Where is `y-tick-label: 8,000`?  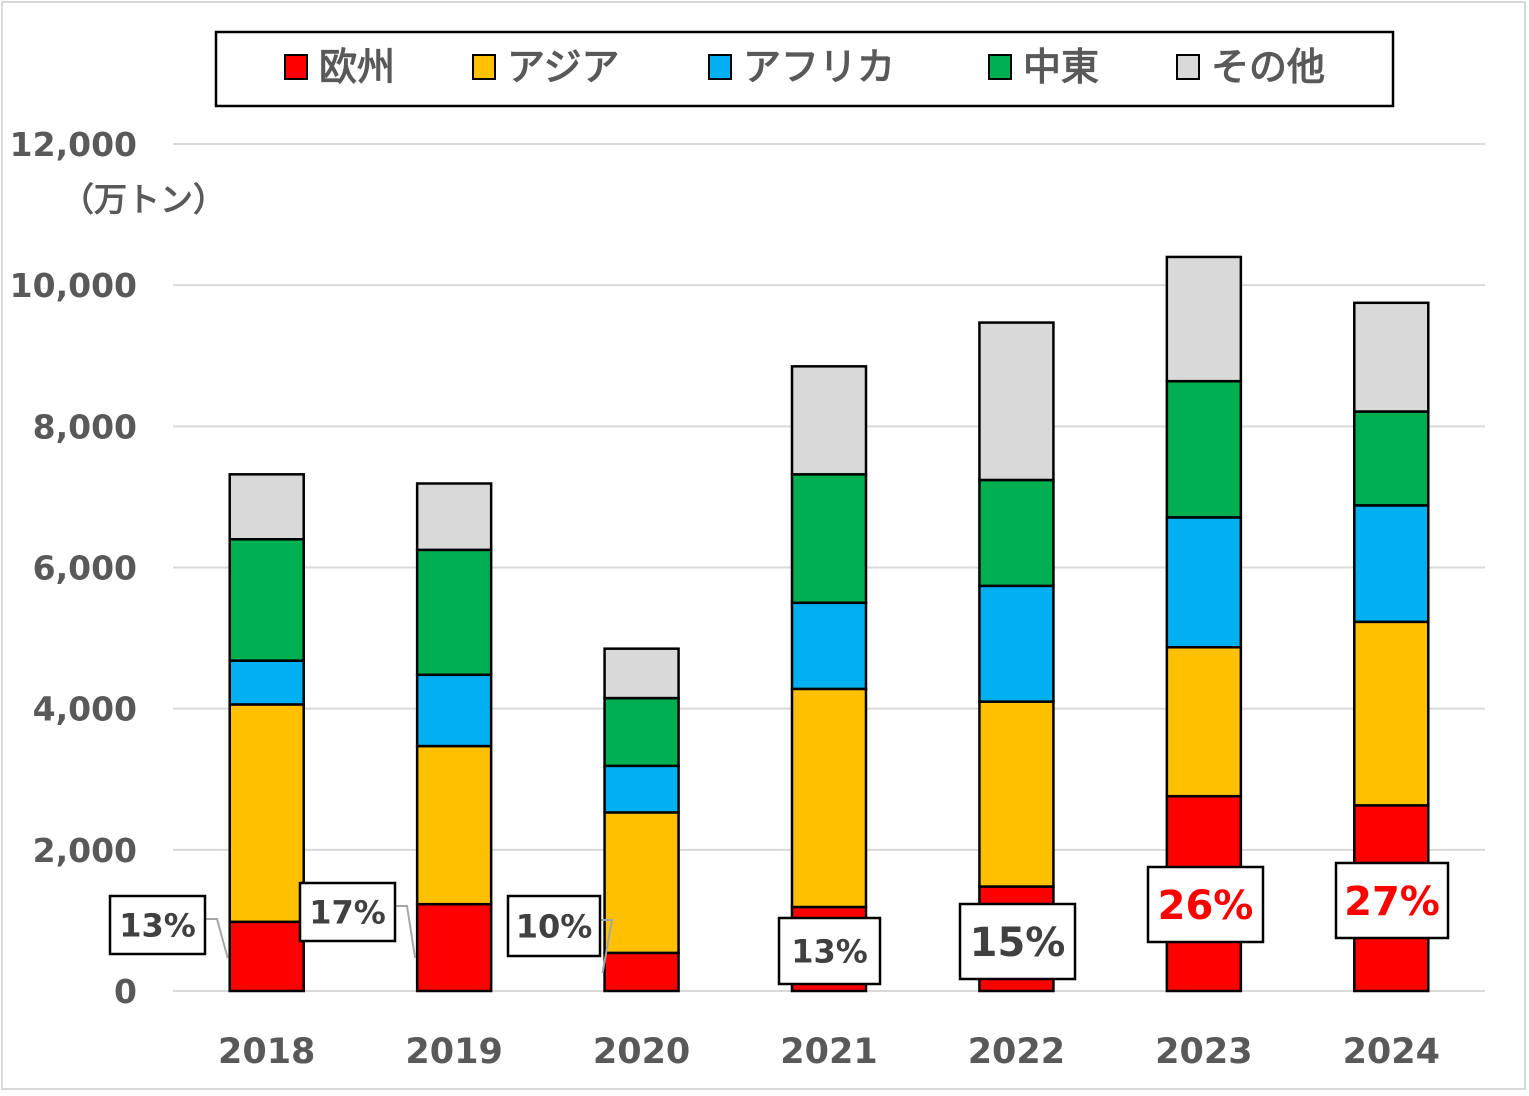
y-tick-label: 8,000 is located at coordinates (85, 426).